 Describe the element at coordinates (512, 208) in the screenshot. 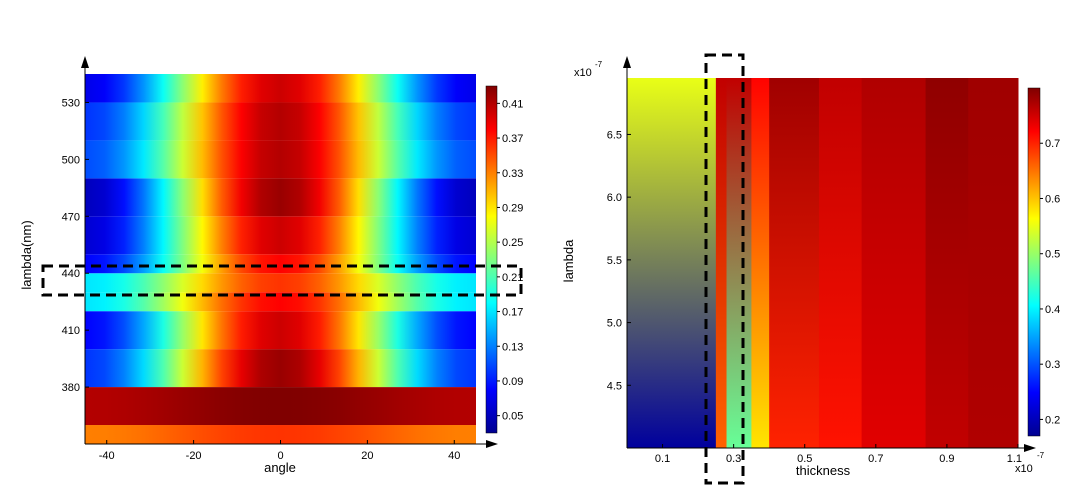

I see `colorbar-tick-label: 0.29` at that location.